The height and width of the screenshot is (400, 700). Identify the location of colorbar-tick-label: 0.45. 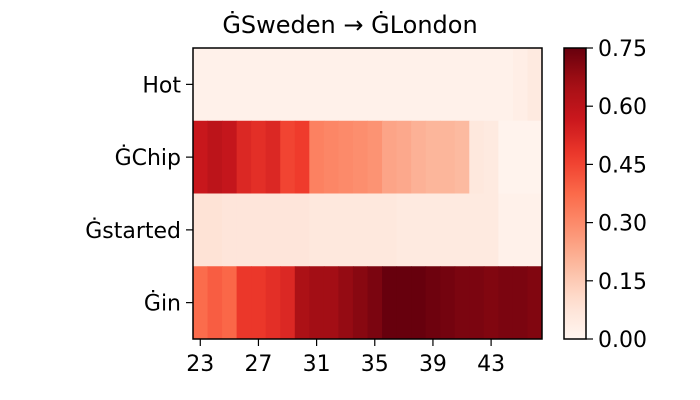
(622, 165).